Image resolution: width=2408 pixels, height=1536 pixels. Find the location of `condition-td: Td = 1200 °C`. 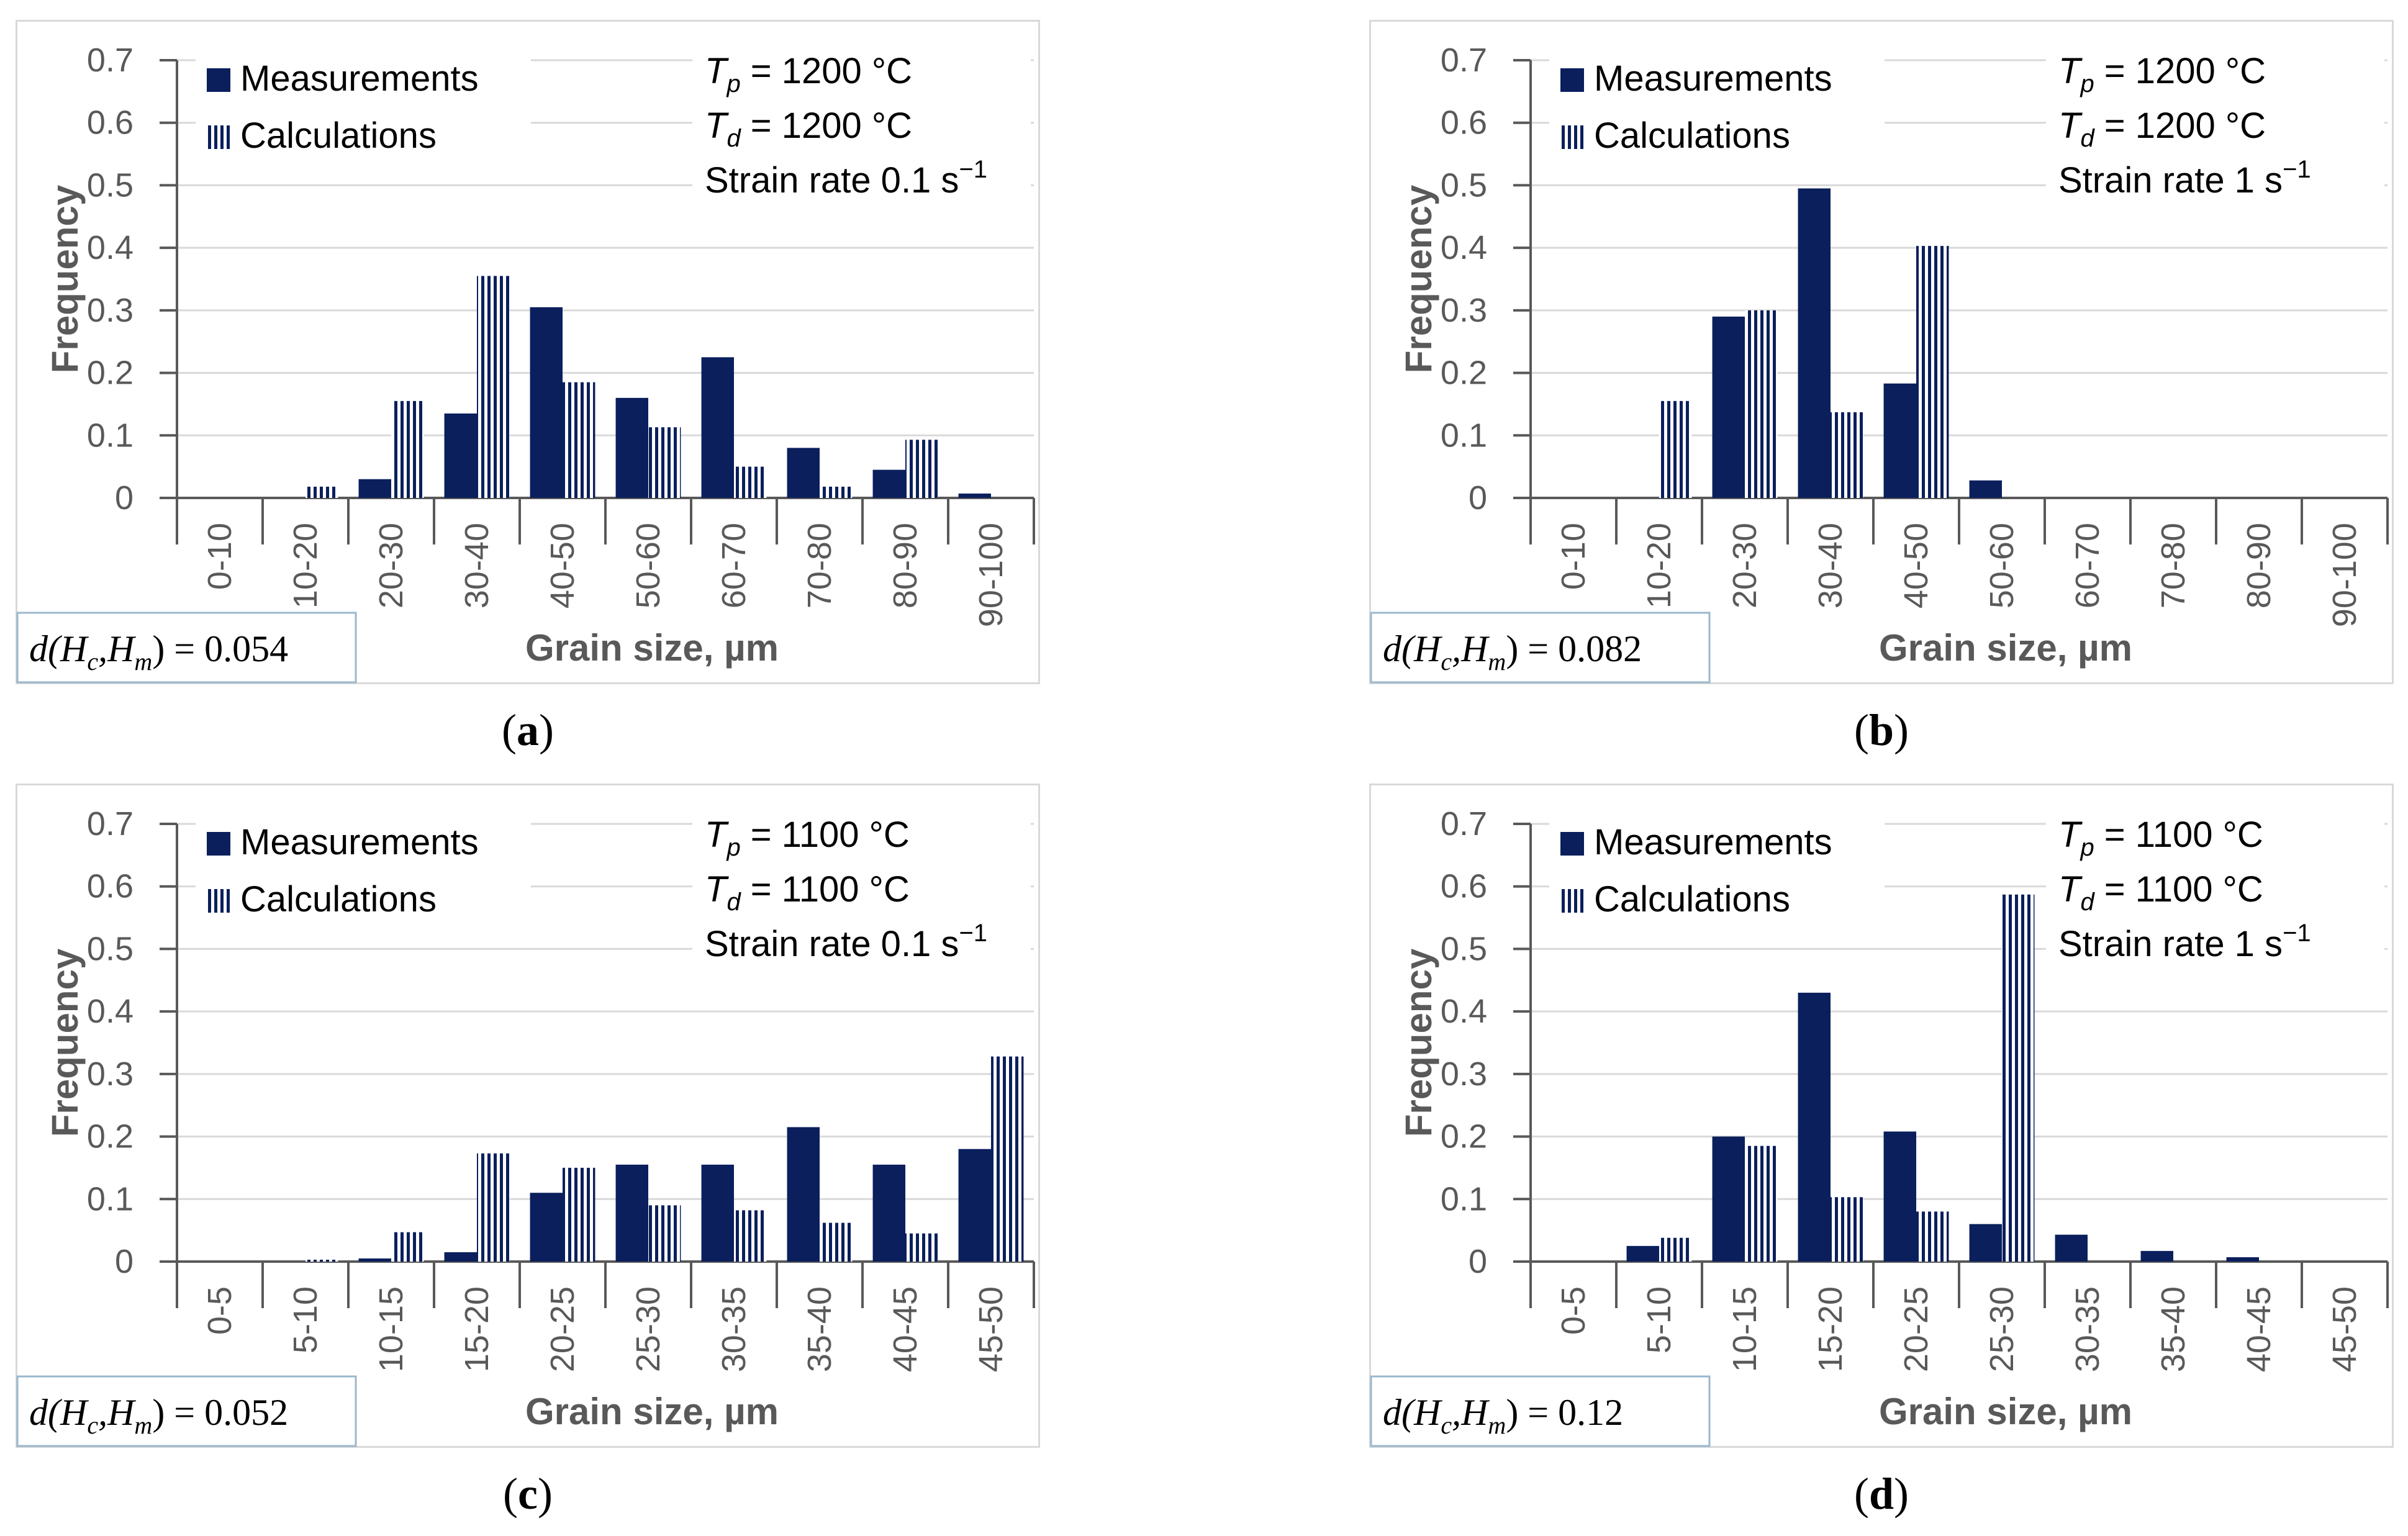

condition-td: Td = 1200 °C is located at coordinates (2162, 129).